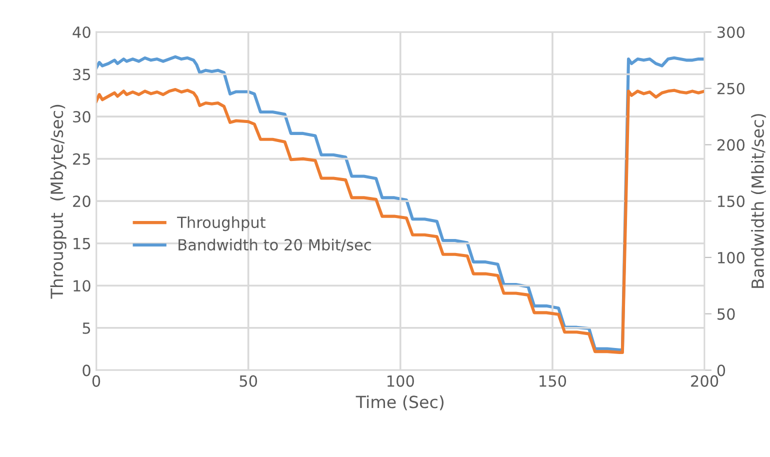  Describe the element at coordinates (730, 88) in the screenshot. I see `y2-tick-label: 250` at that location.